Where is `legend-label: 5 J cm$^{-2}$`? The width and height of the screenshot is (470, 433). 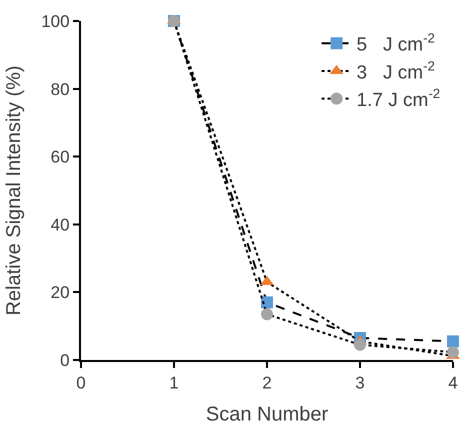 legend-label: 5 J cm$^{-2}$ is located at coordinates (395, 43).